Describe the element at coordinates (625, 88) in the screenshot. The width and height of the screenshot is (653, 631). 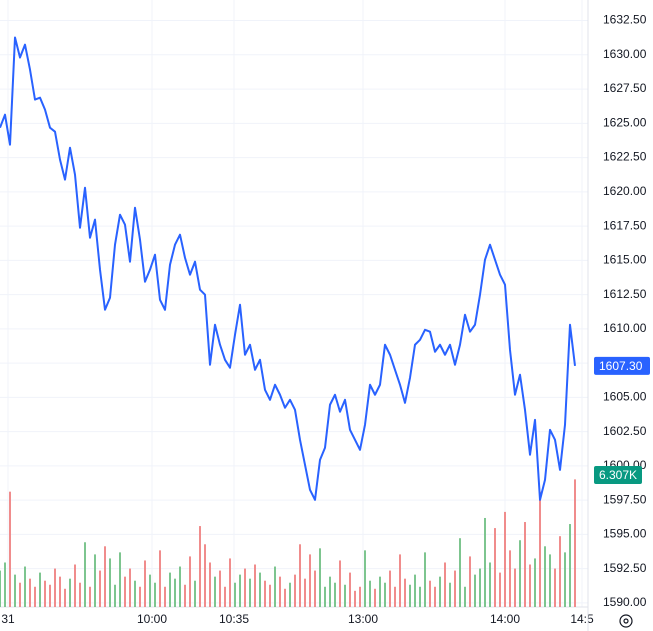
I see `y-tick-label: 1627.50` at that location.